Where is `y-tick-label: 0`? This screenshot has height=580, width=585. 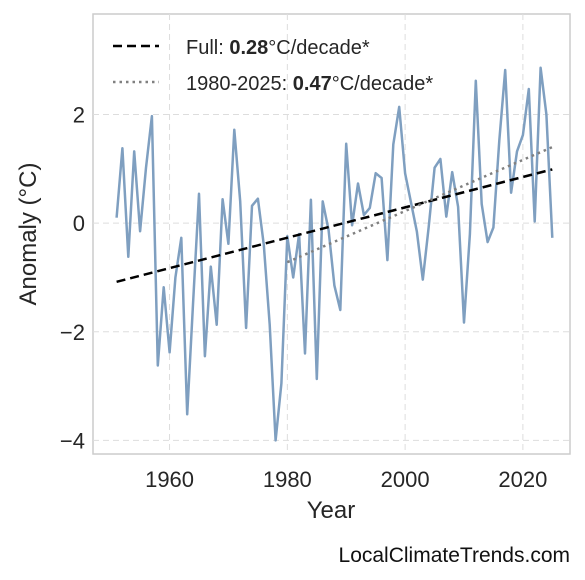 y-tick-label: 0 is located at coordinates (79, 223).